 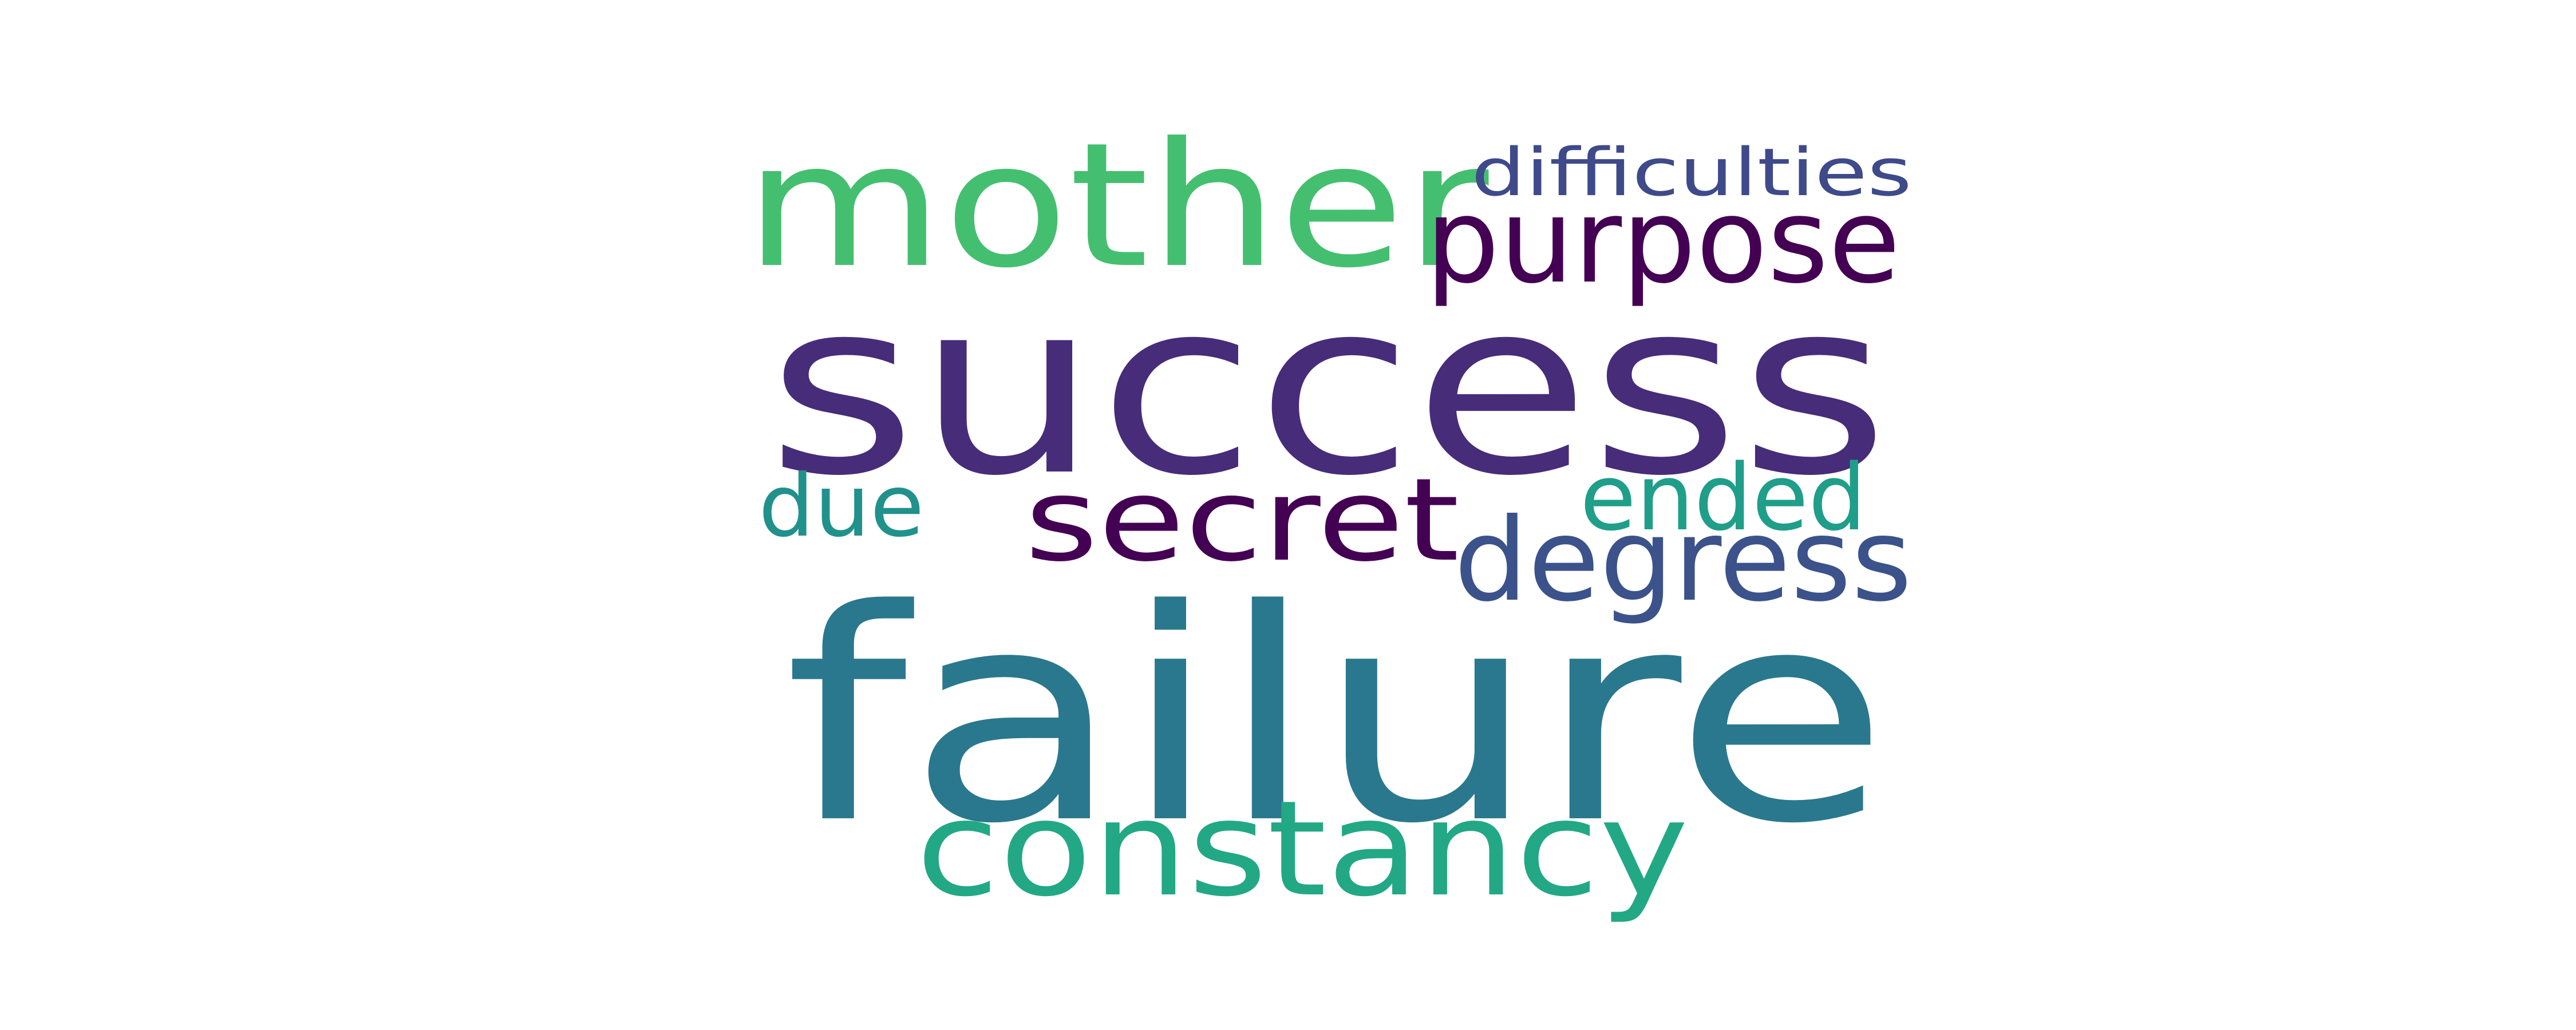 I want to click on word-difficulties: difficulties, so click(x=1691, y=172).